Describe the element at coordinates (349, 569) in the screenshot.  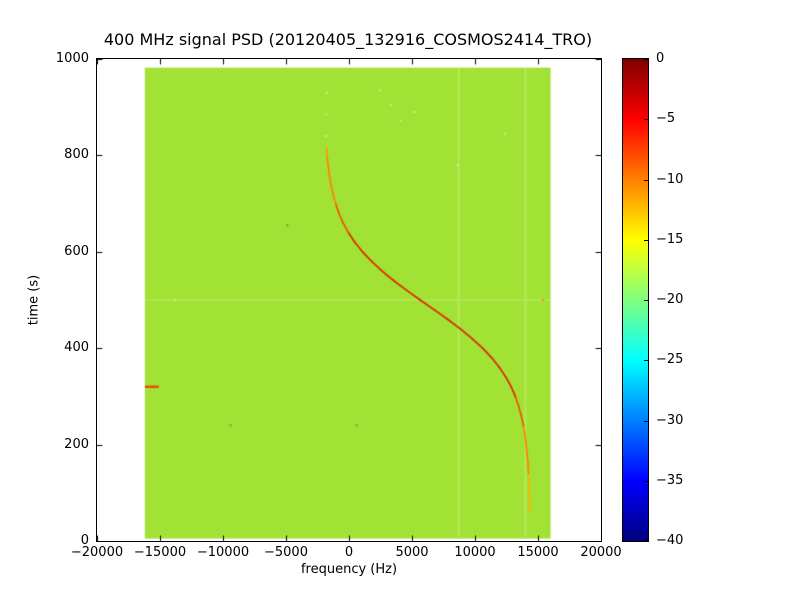
I see `x-axis-label: frequency (Hz)` at that location.